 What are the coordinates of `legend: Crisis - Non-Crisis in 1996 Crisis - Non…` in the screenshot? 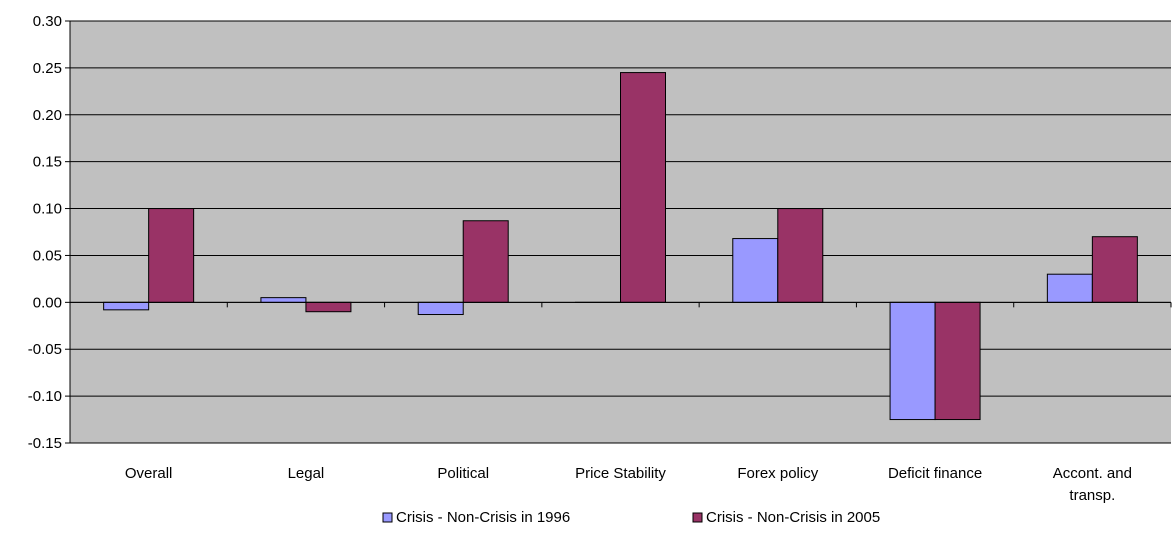 It's located at (631, 517).